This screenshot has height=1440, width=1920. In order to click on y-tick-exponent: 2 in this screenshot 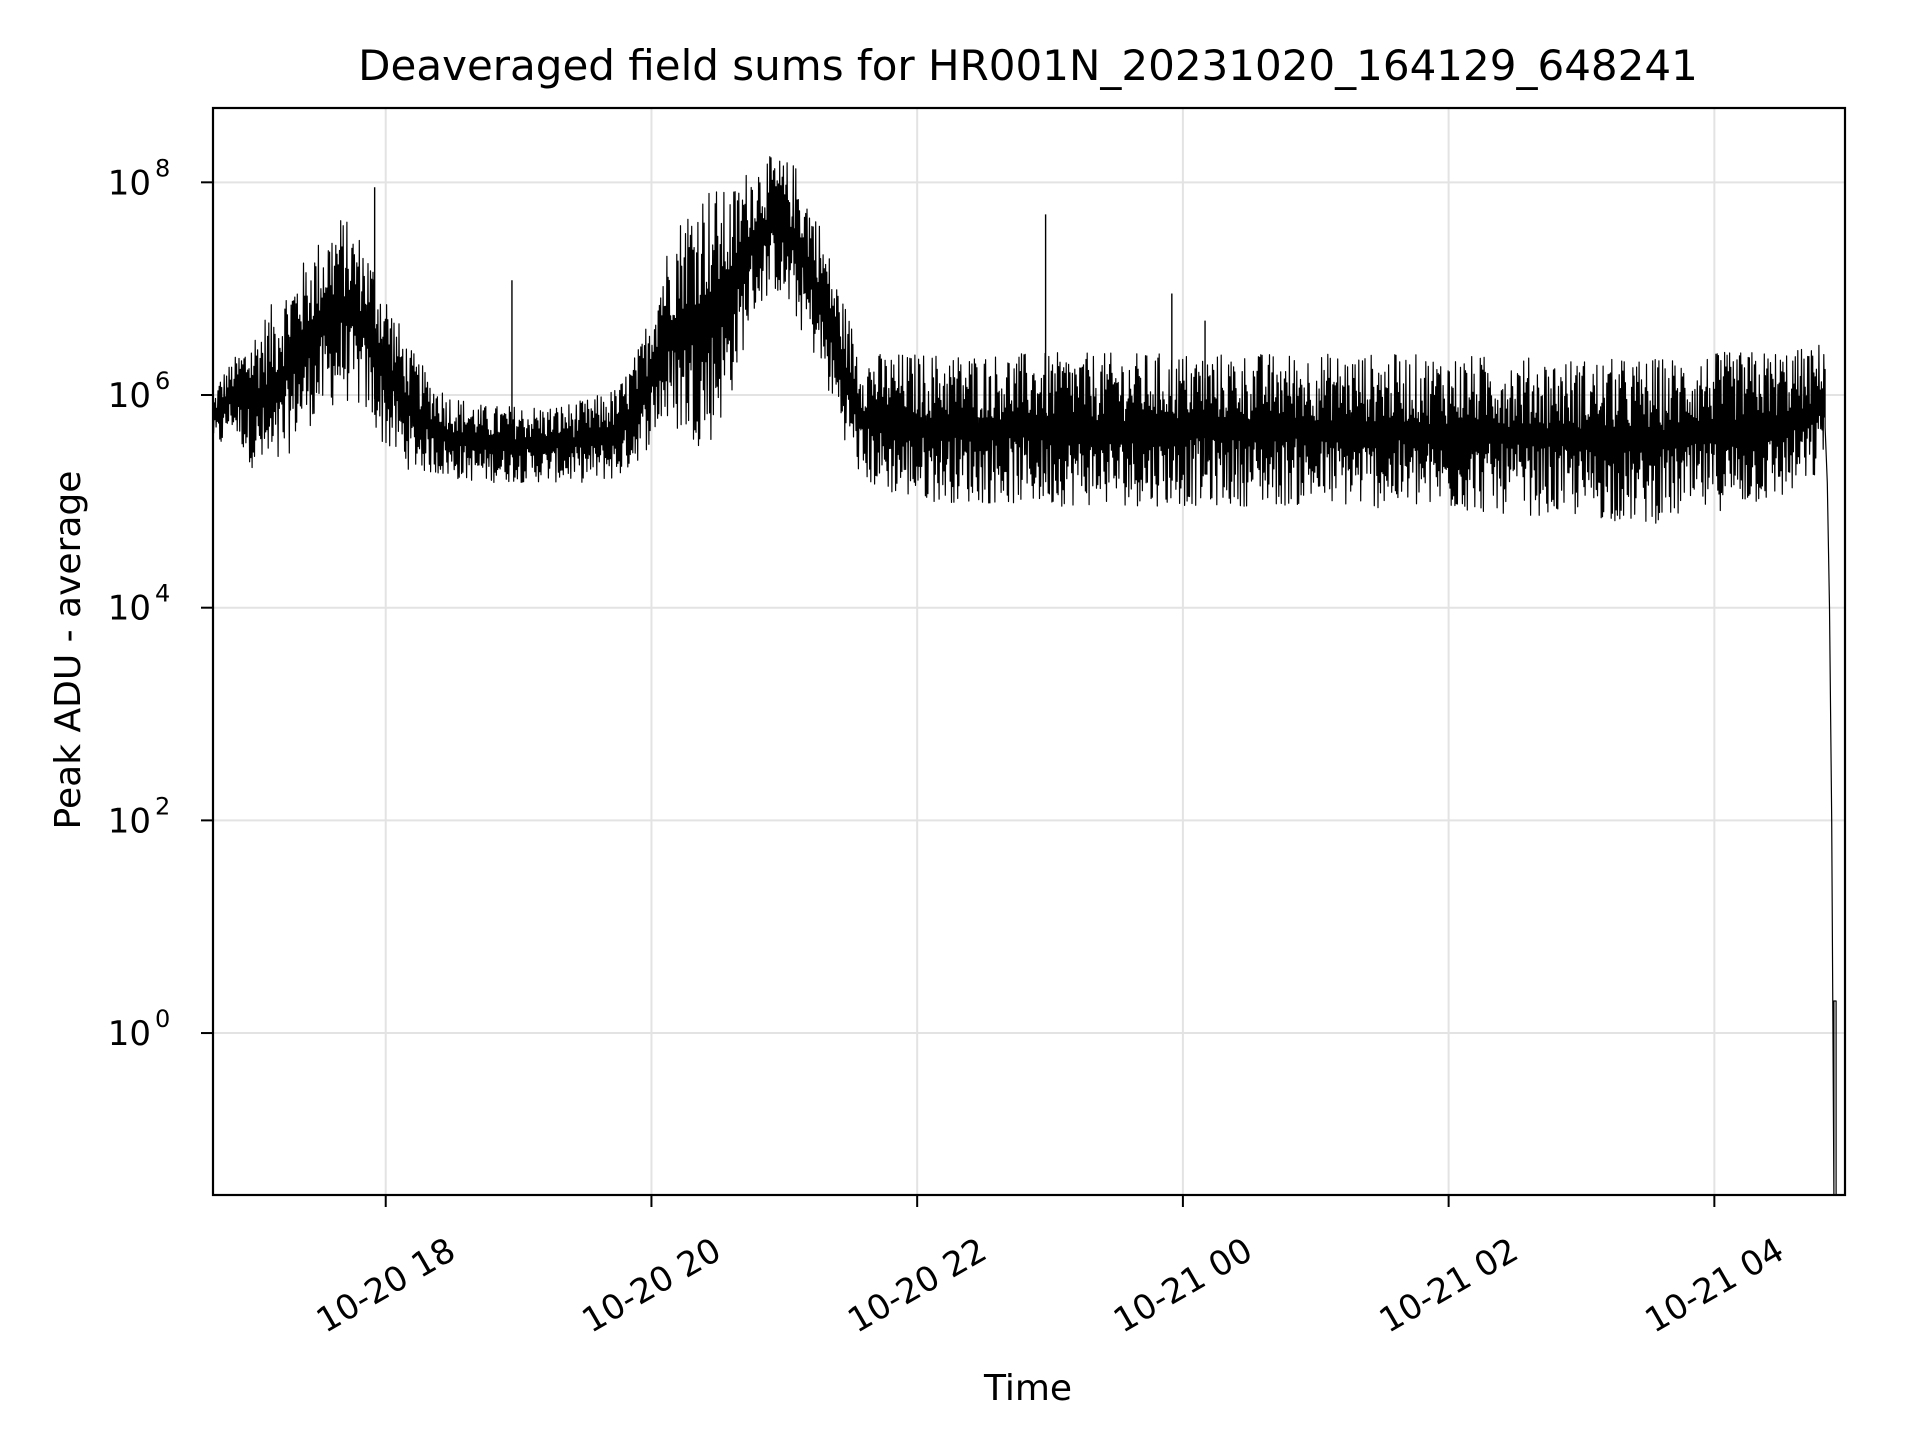, I will do `click(162, 806)`.